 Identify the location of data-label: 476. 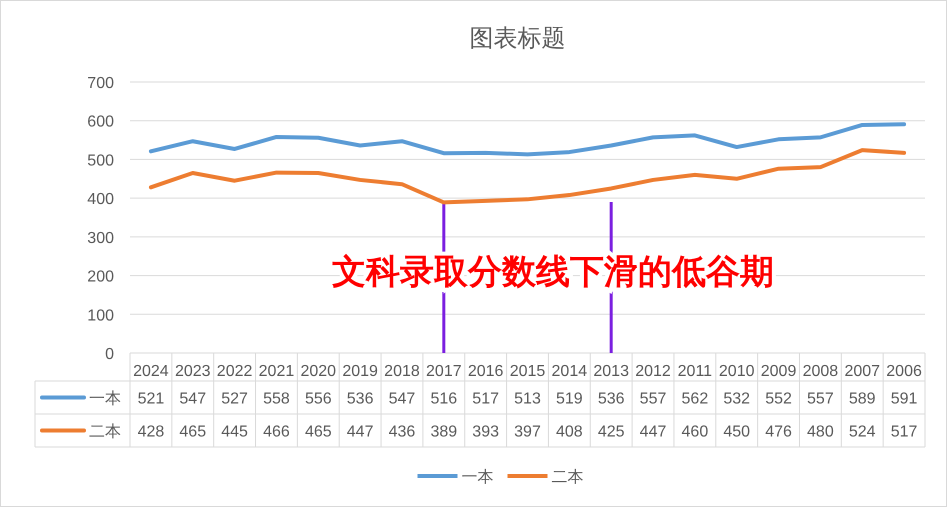
(778, 432).